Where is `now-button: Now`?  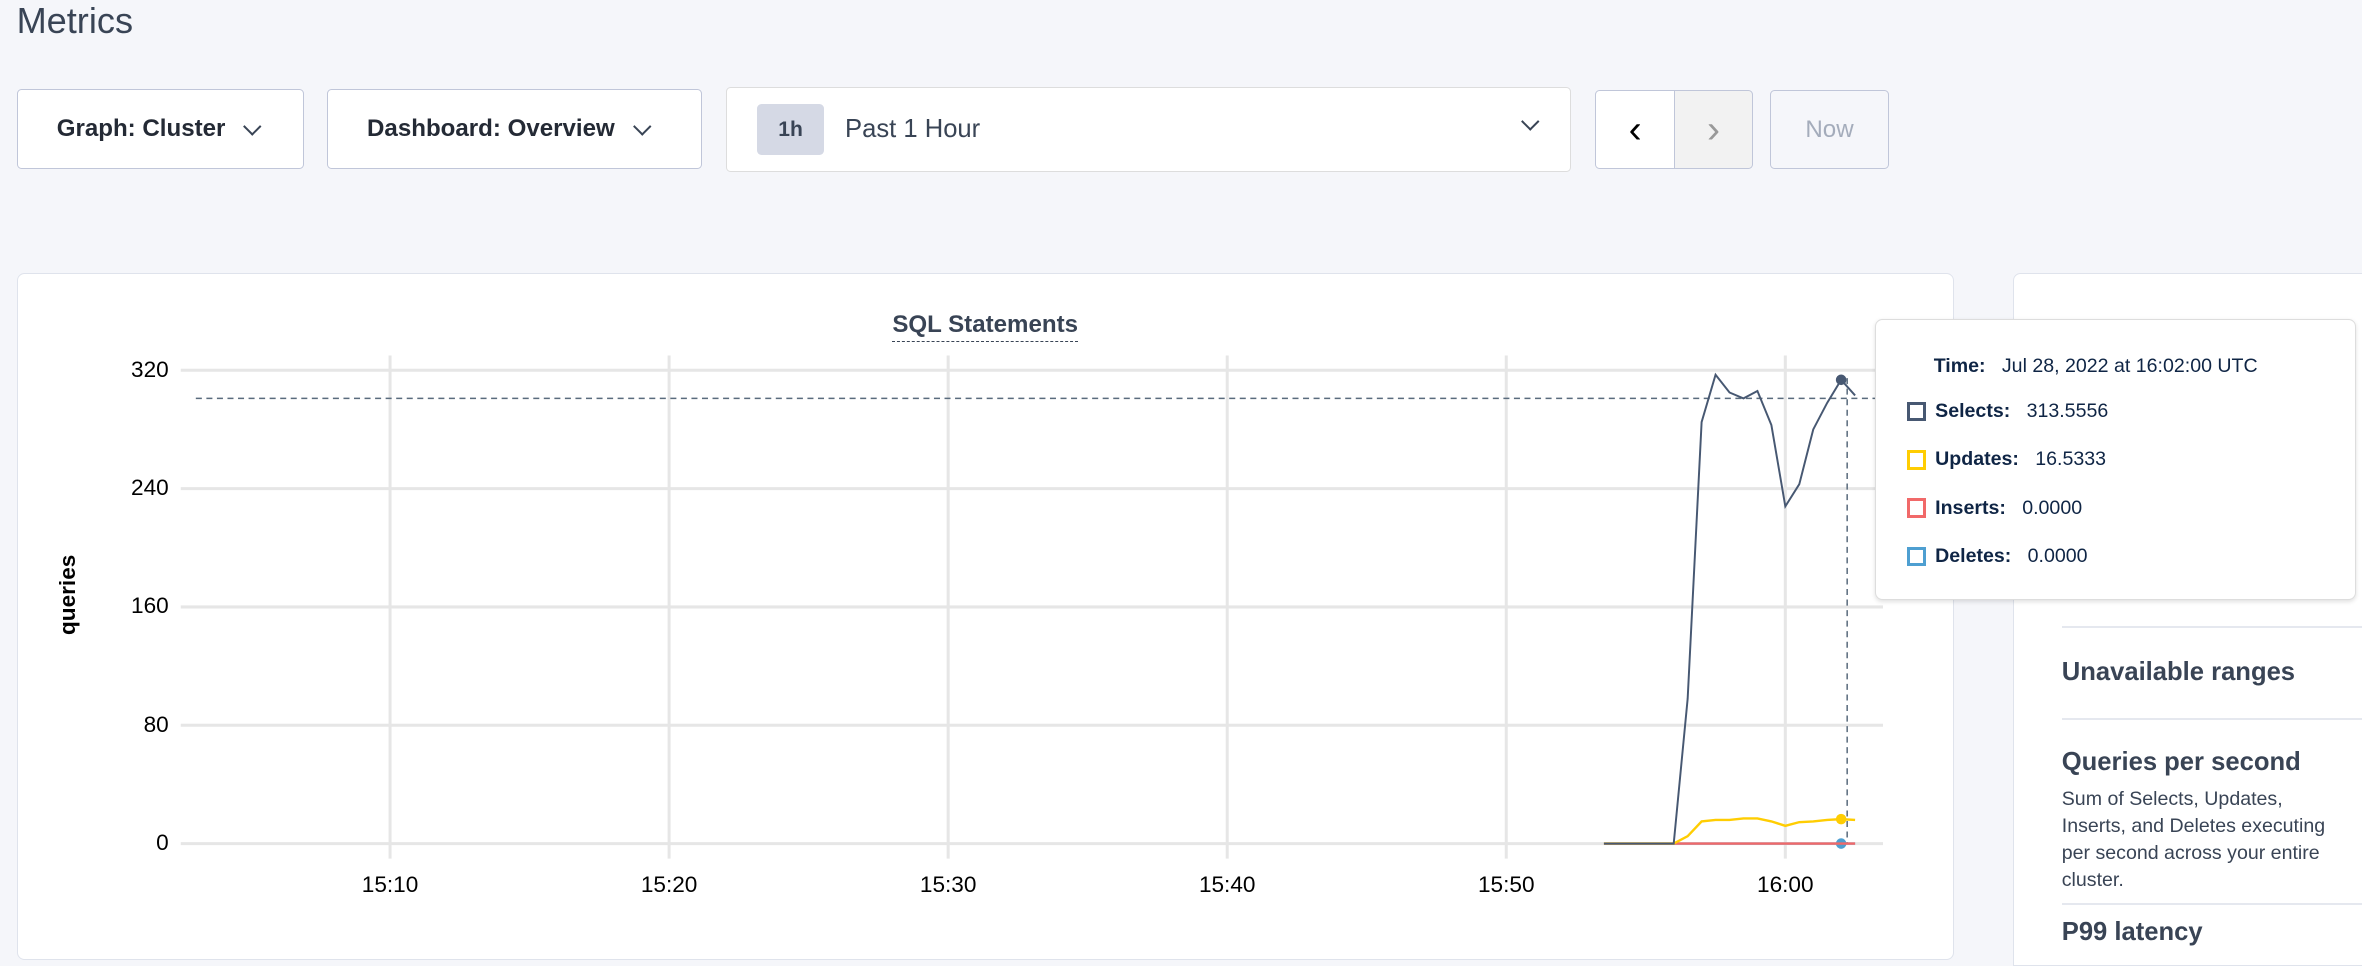
now-button: Now is located at coordinates (1830, 129).